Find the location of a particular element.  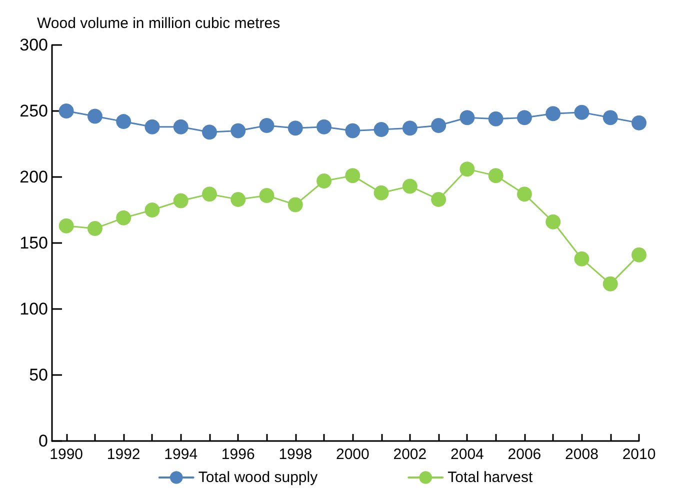

x-tick-label: 2010 is located at coordinates (639, 454).